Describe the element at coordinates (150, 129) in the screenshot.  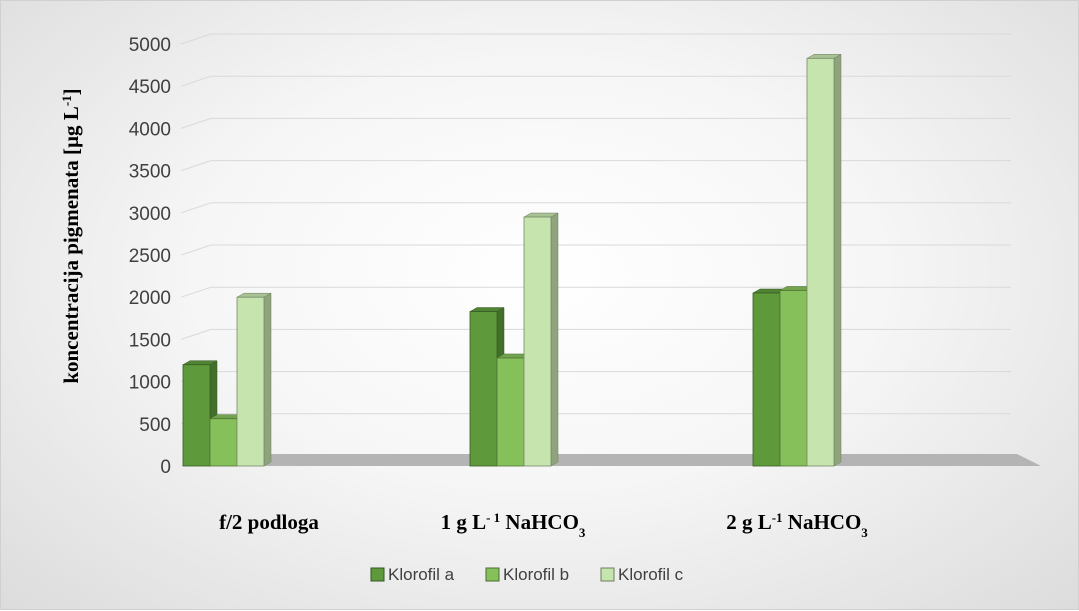
I see `y-tick-label: 4000` at that location.